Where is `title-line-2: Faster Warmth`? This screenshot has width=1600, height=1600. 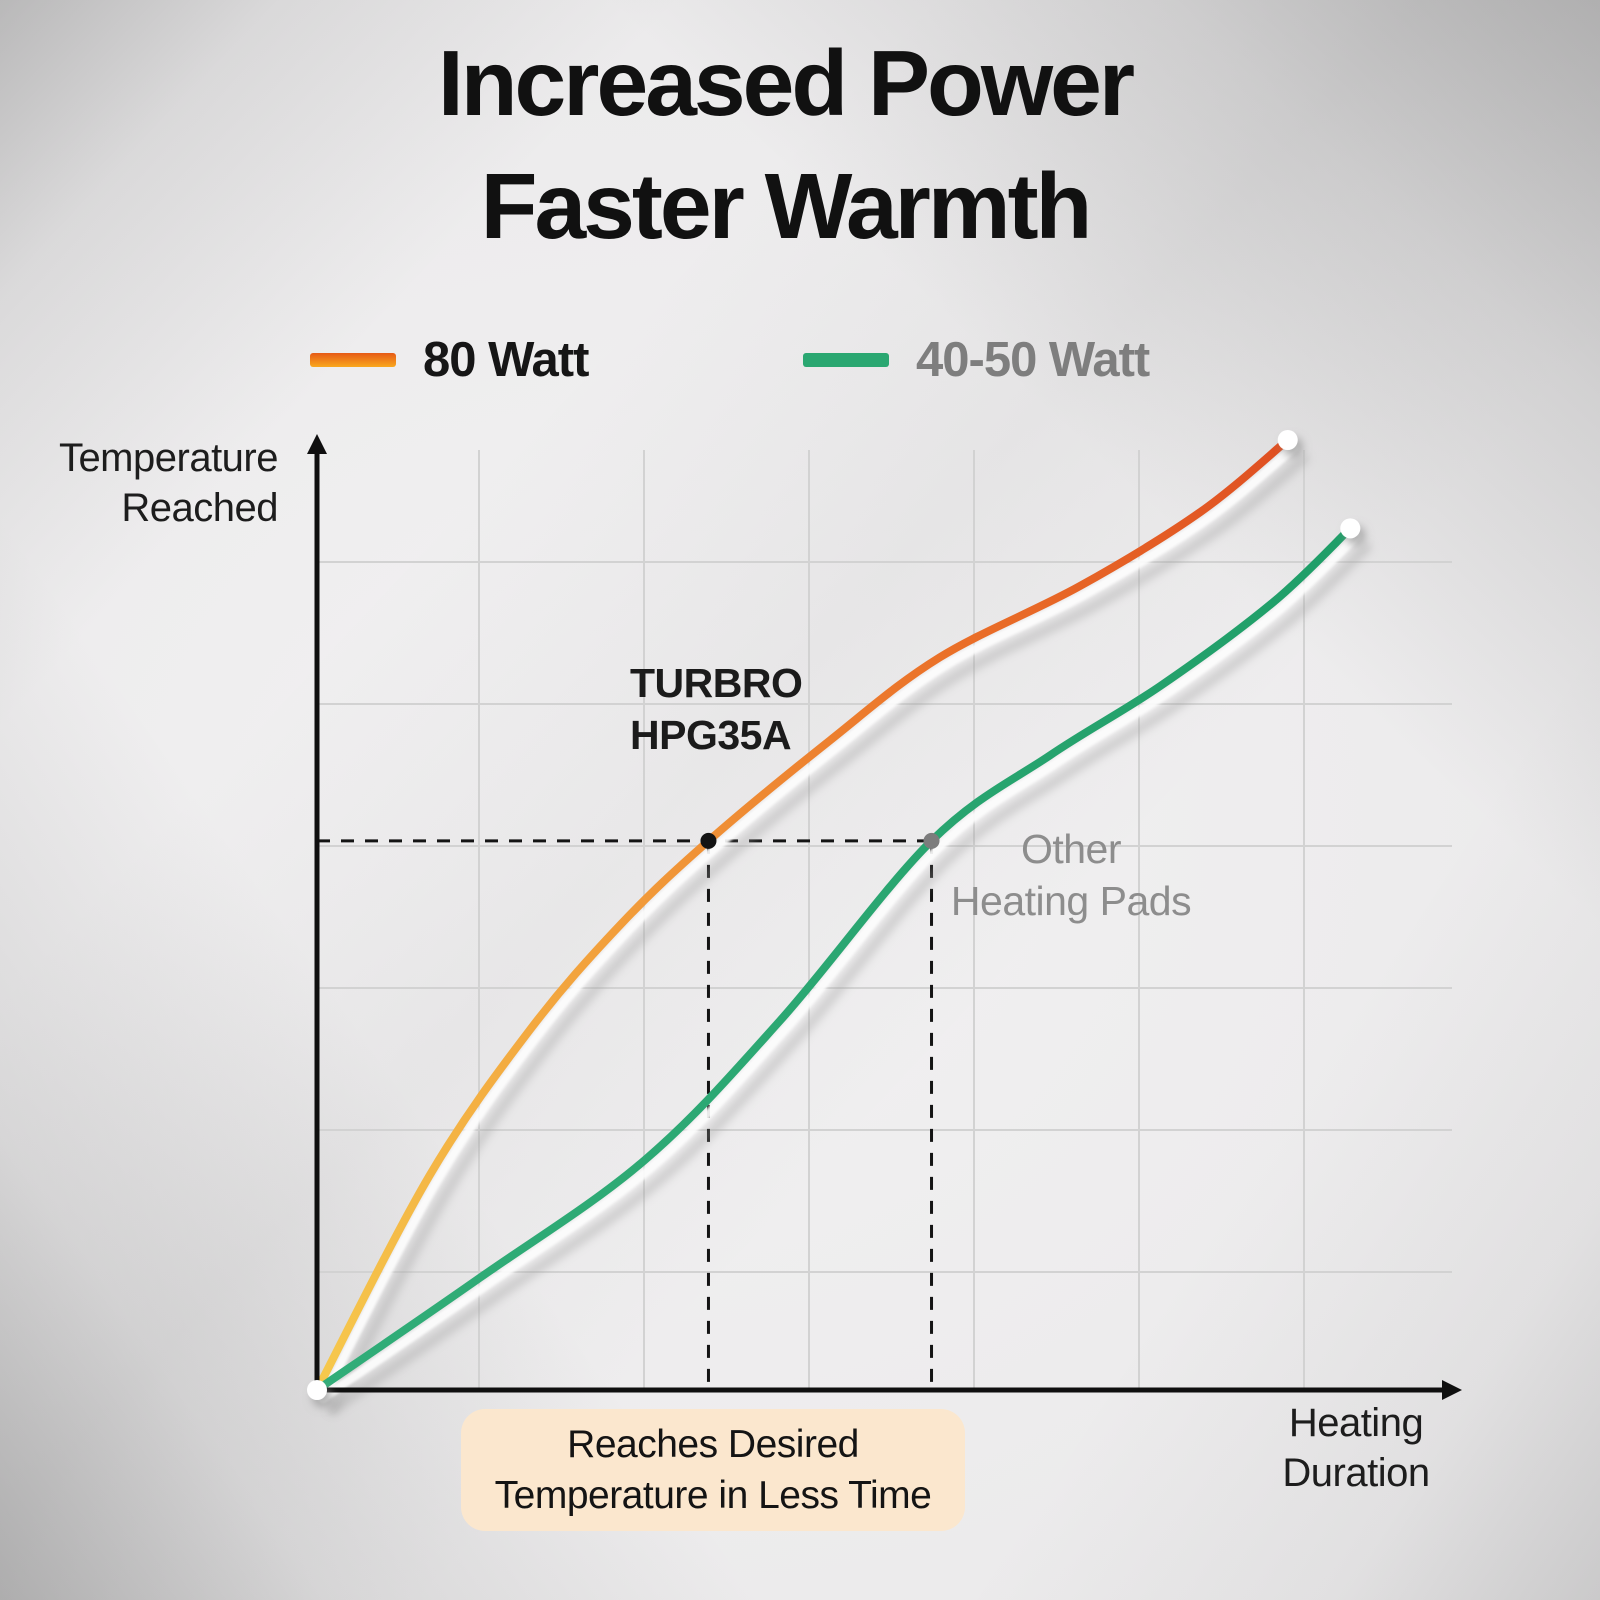 title-line-2: Faster Warmth is located at coordinates (786, 205).